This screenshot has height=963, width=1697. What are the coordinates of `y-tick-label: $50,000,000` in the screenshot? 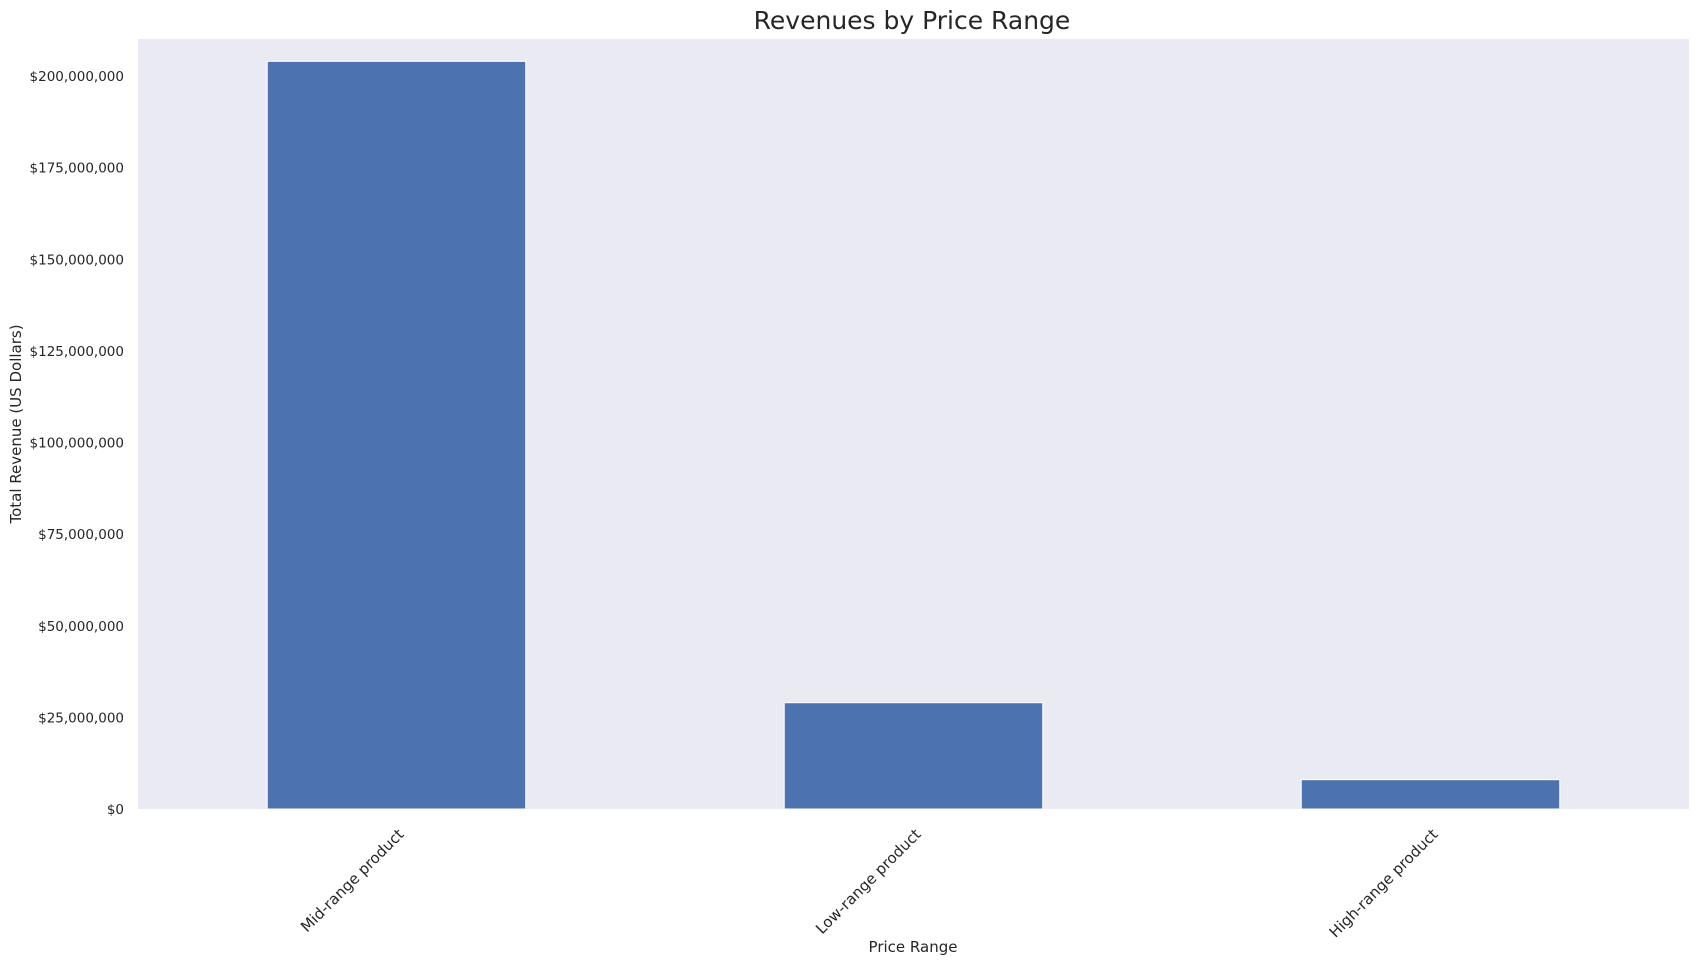 It's located at (81, 627).